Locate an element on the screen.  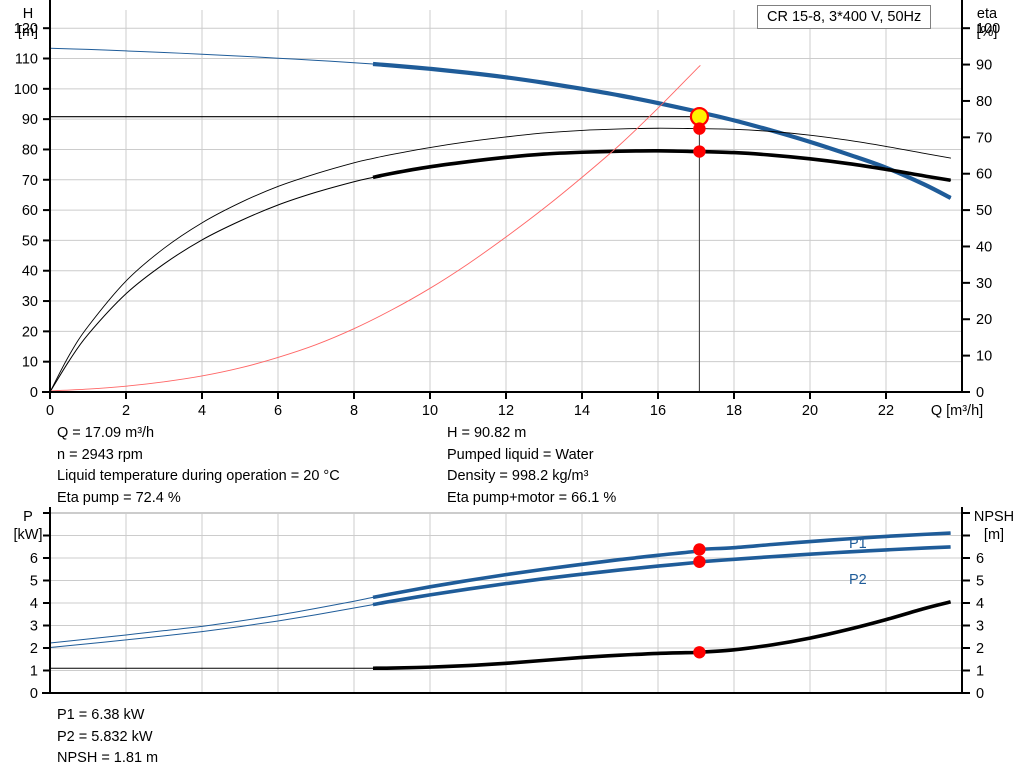
axis-title-y2-line2: [m] is located at coordinates (994, 535).